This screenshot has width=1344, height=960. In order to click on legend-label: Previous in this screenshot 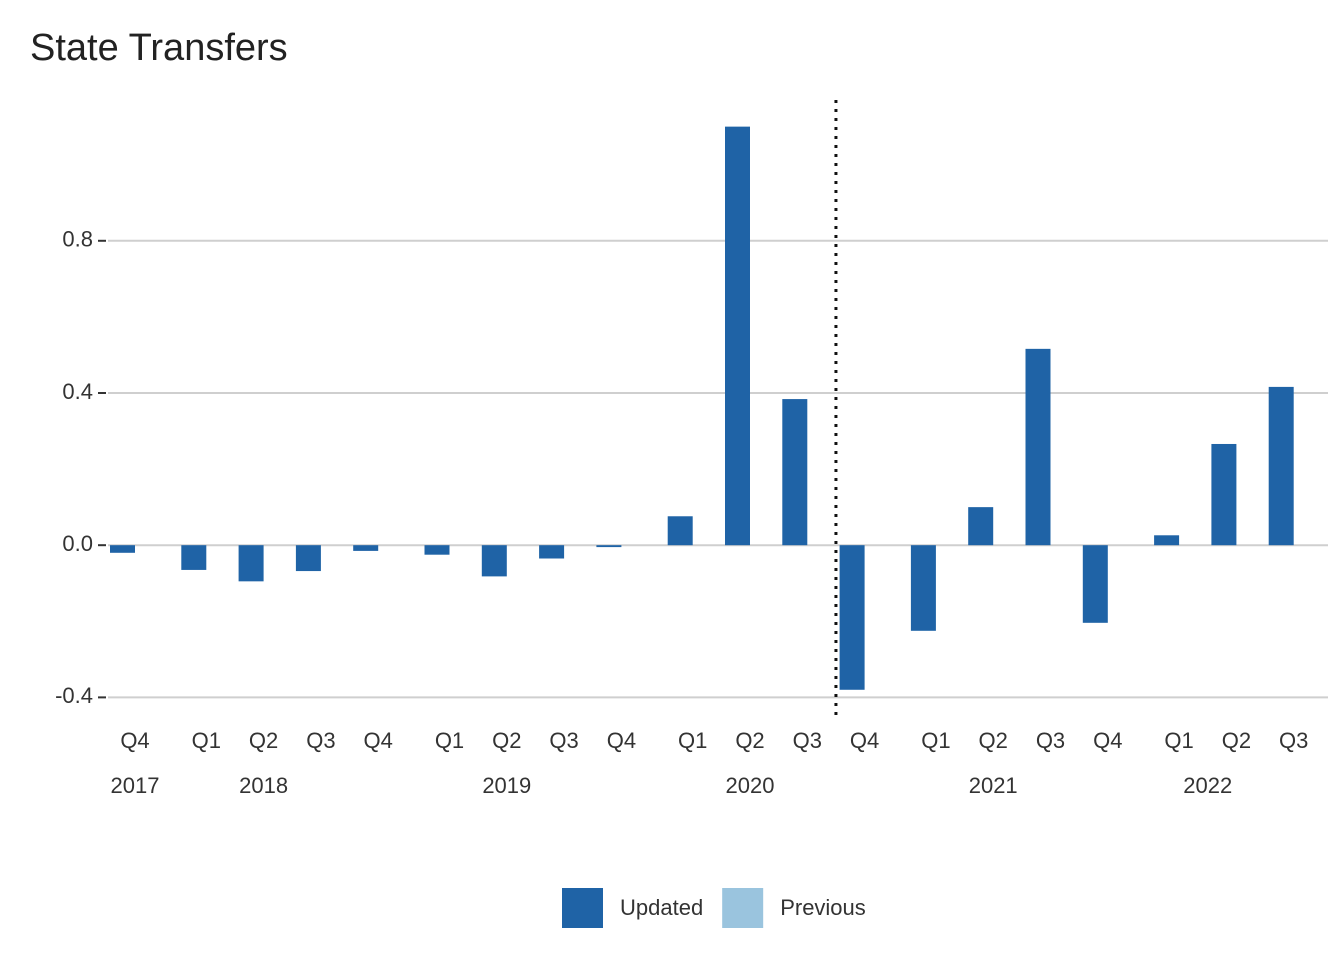, I will do `click(823, 907)`.